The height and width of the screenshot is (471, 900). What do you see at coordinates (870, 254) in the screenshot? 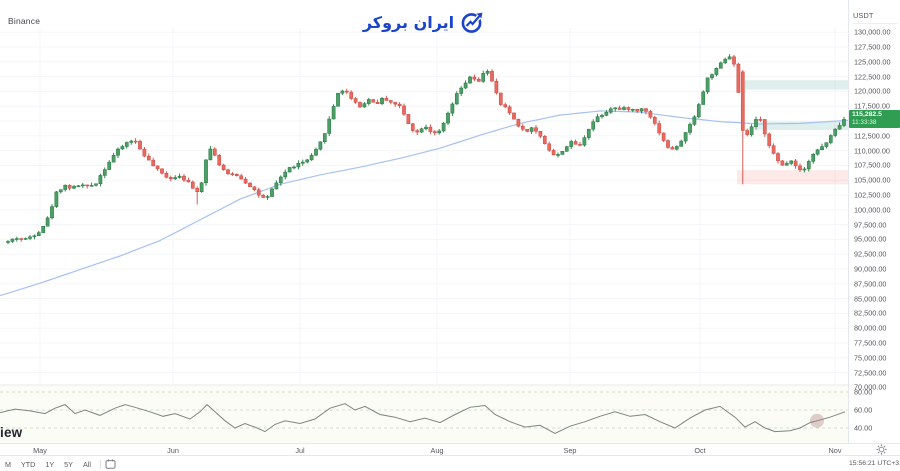
I see `price-tick: 92,500.00` at bounding box center [870, 254].